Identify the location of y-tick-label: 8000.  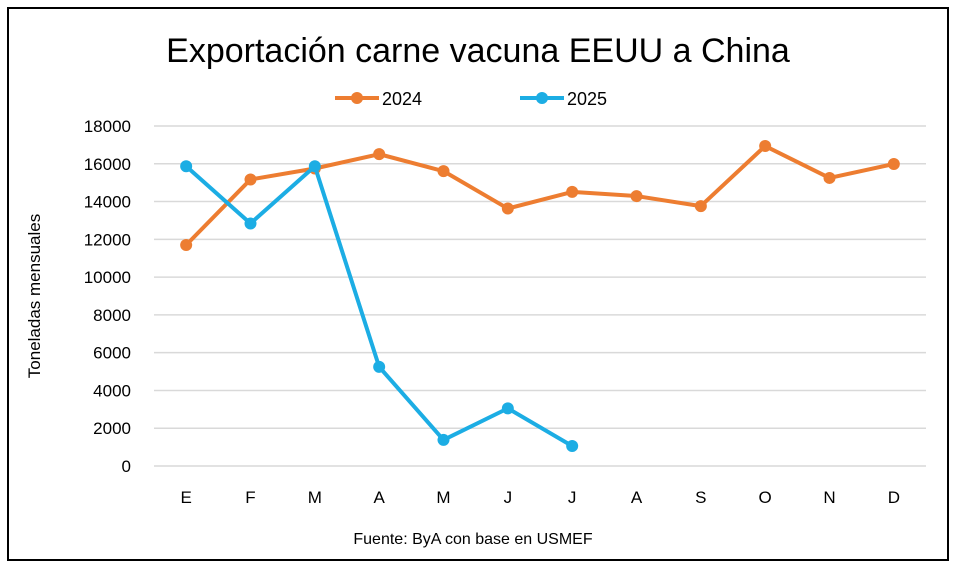
(112, 315).